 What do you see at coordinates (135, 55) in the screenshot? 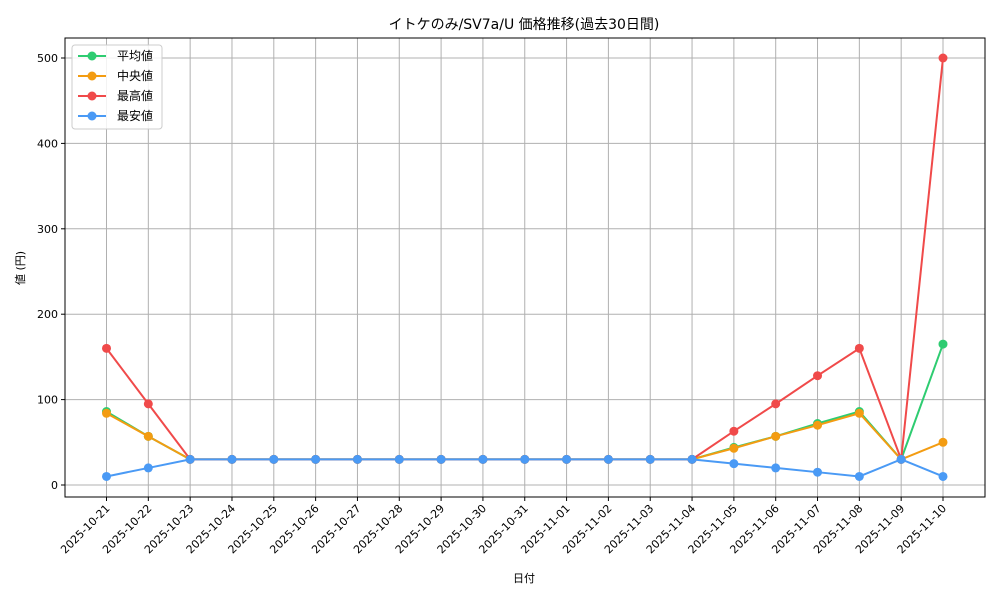
I see `legend-label: 平均値` at bounding box center [135, 55].